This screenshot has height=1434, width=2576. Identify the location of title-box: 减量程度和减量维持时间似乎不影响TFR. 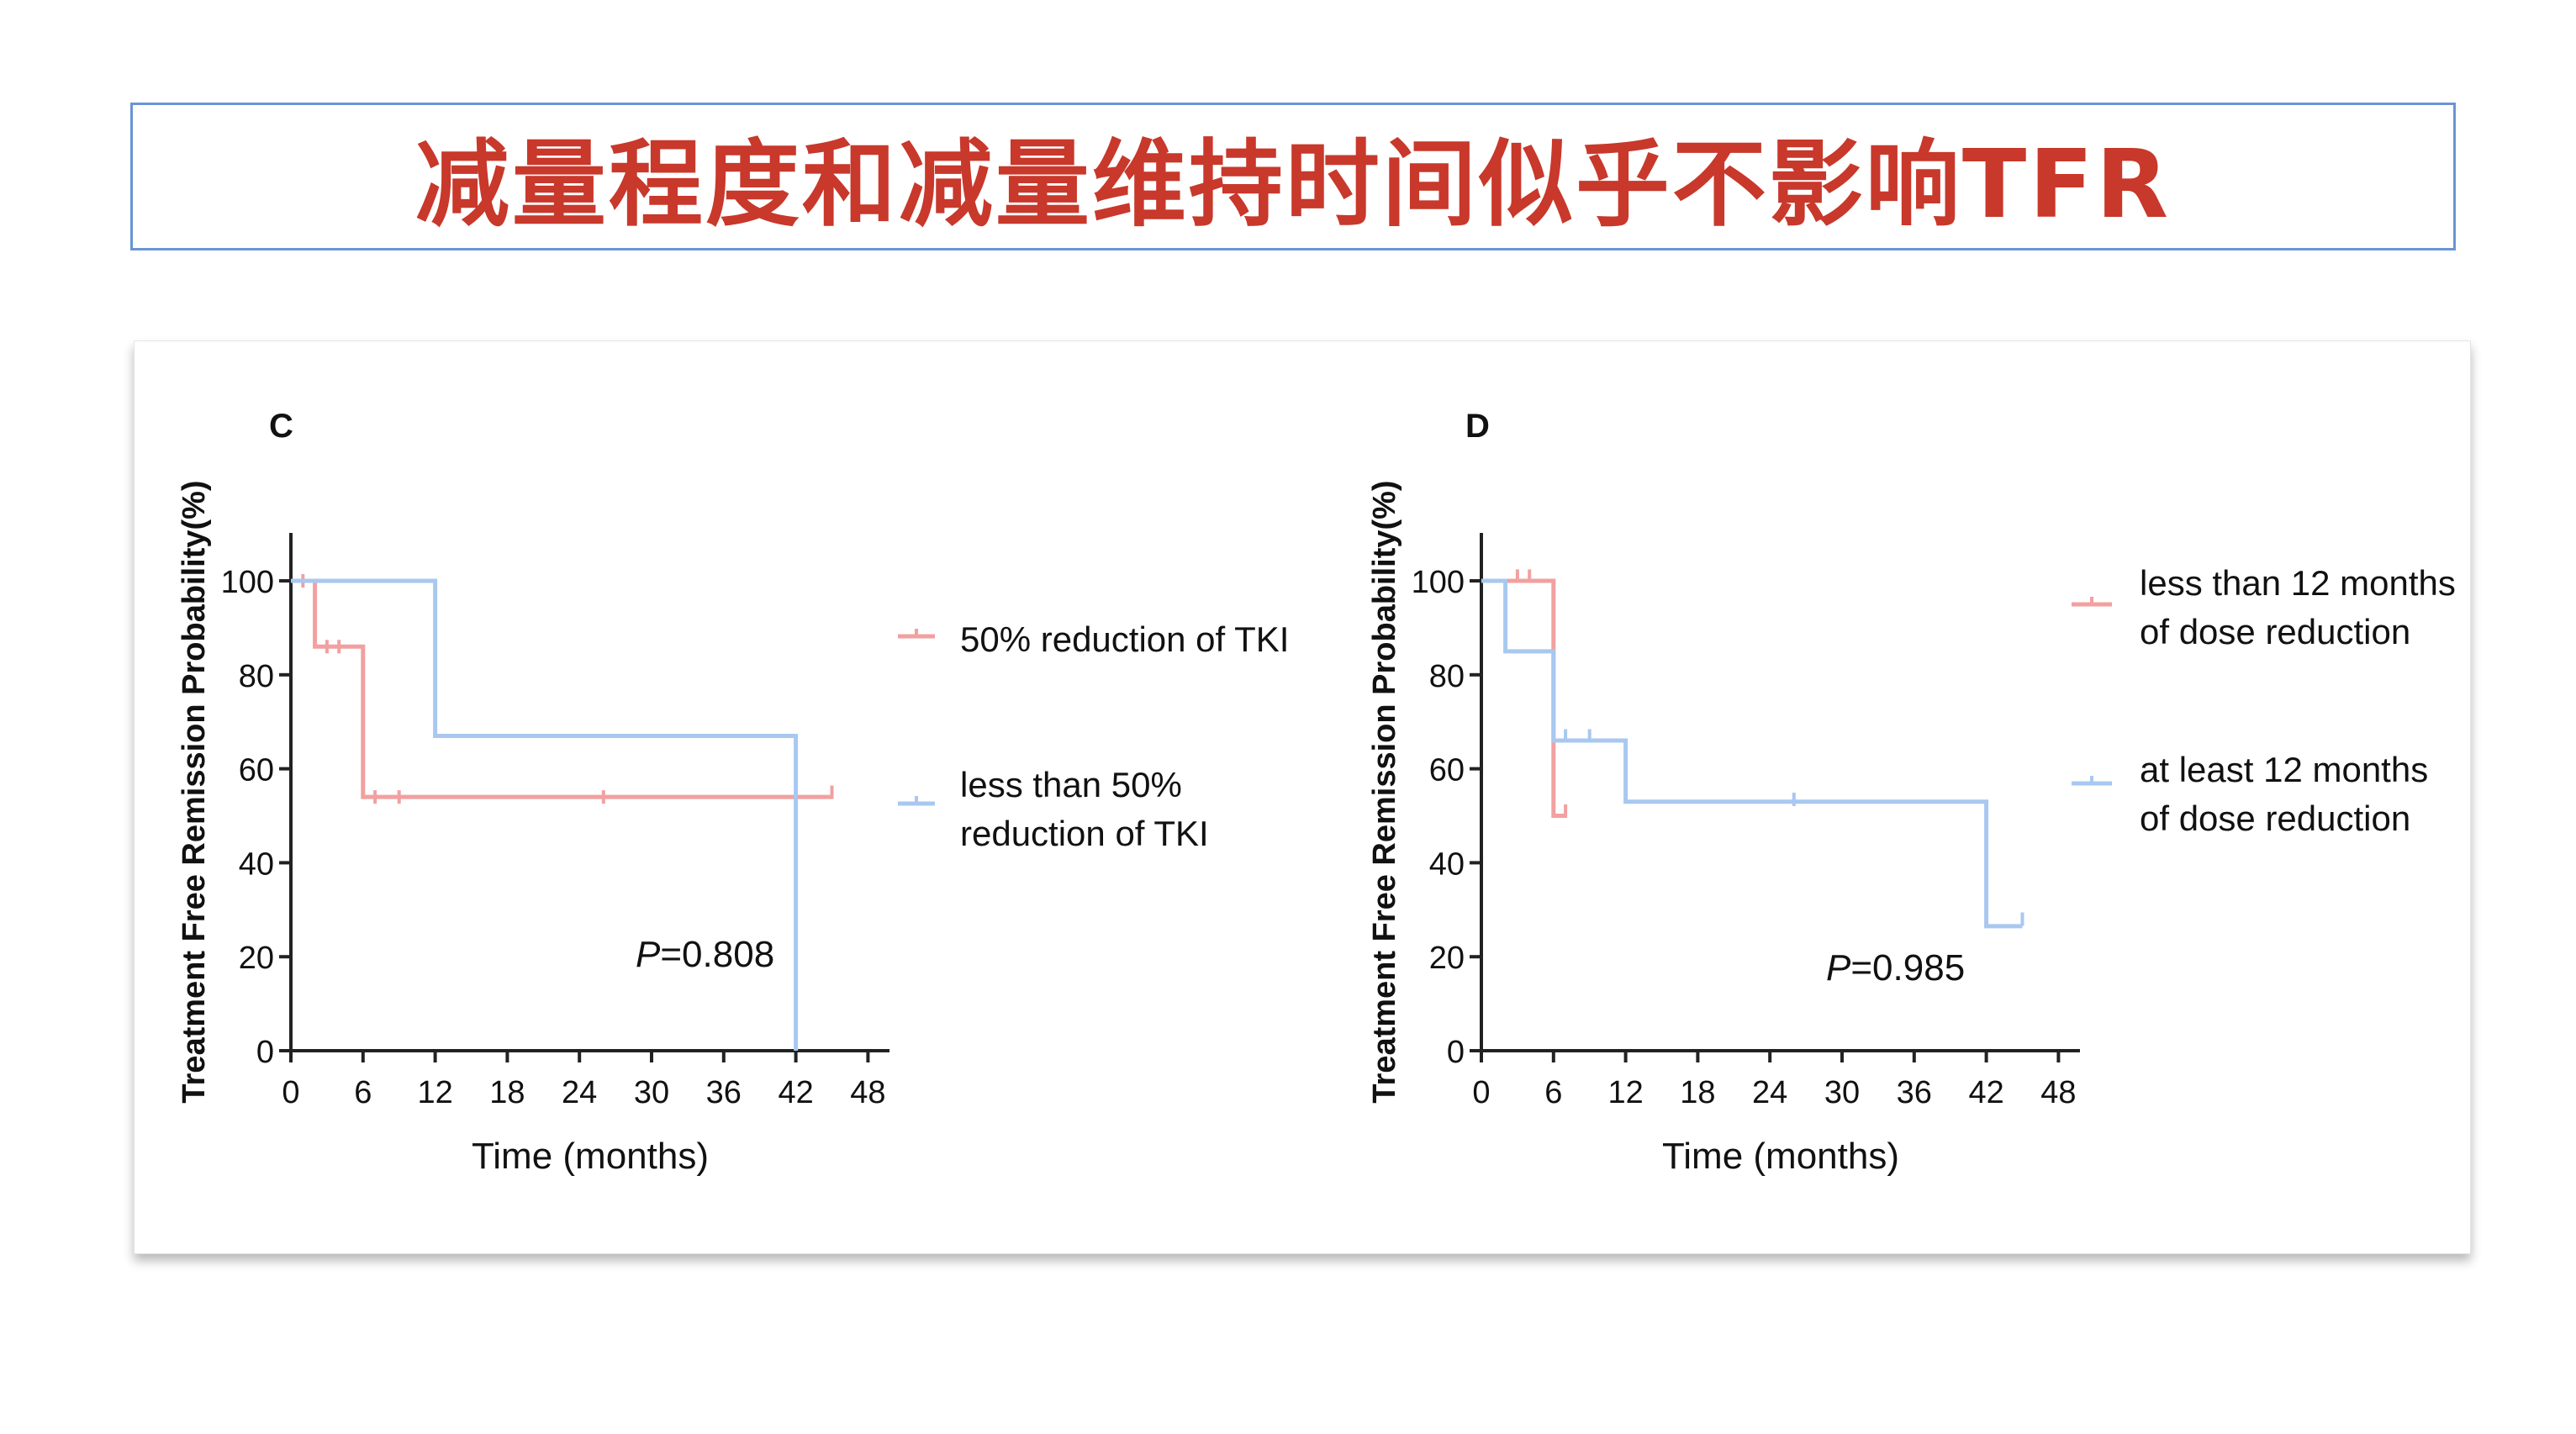
(1293, 176).